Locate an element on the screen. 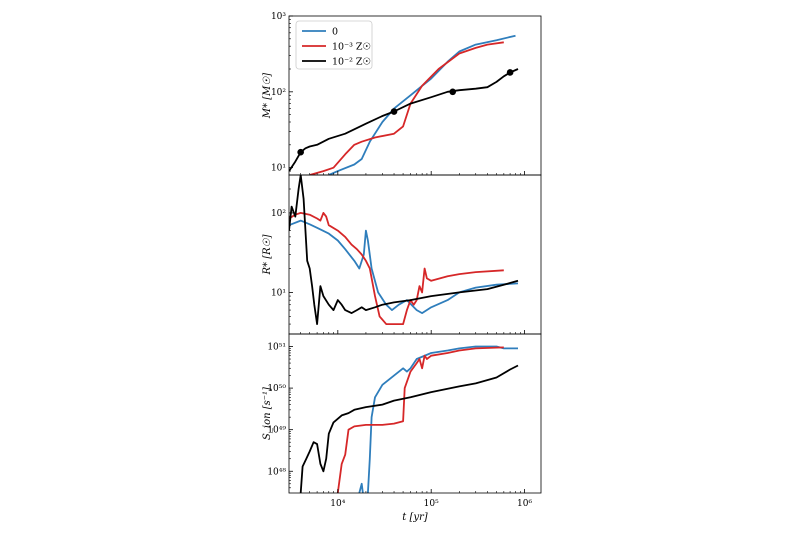 The image size is (800, 533). legend-box is located at coordinates (334, 45).